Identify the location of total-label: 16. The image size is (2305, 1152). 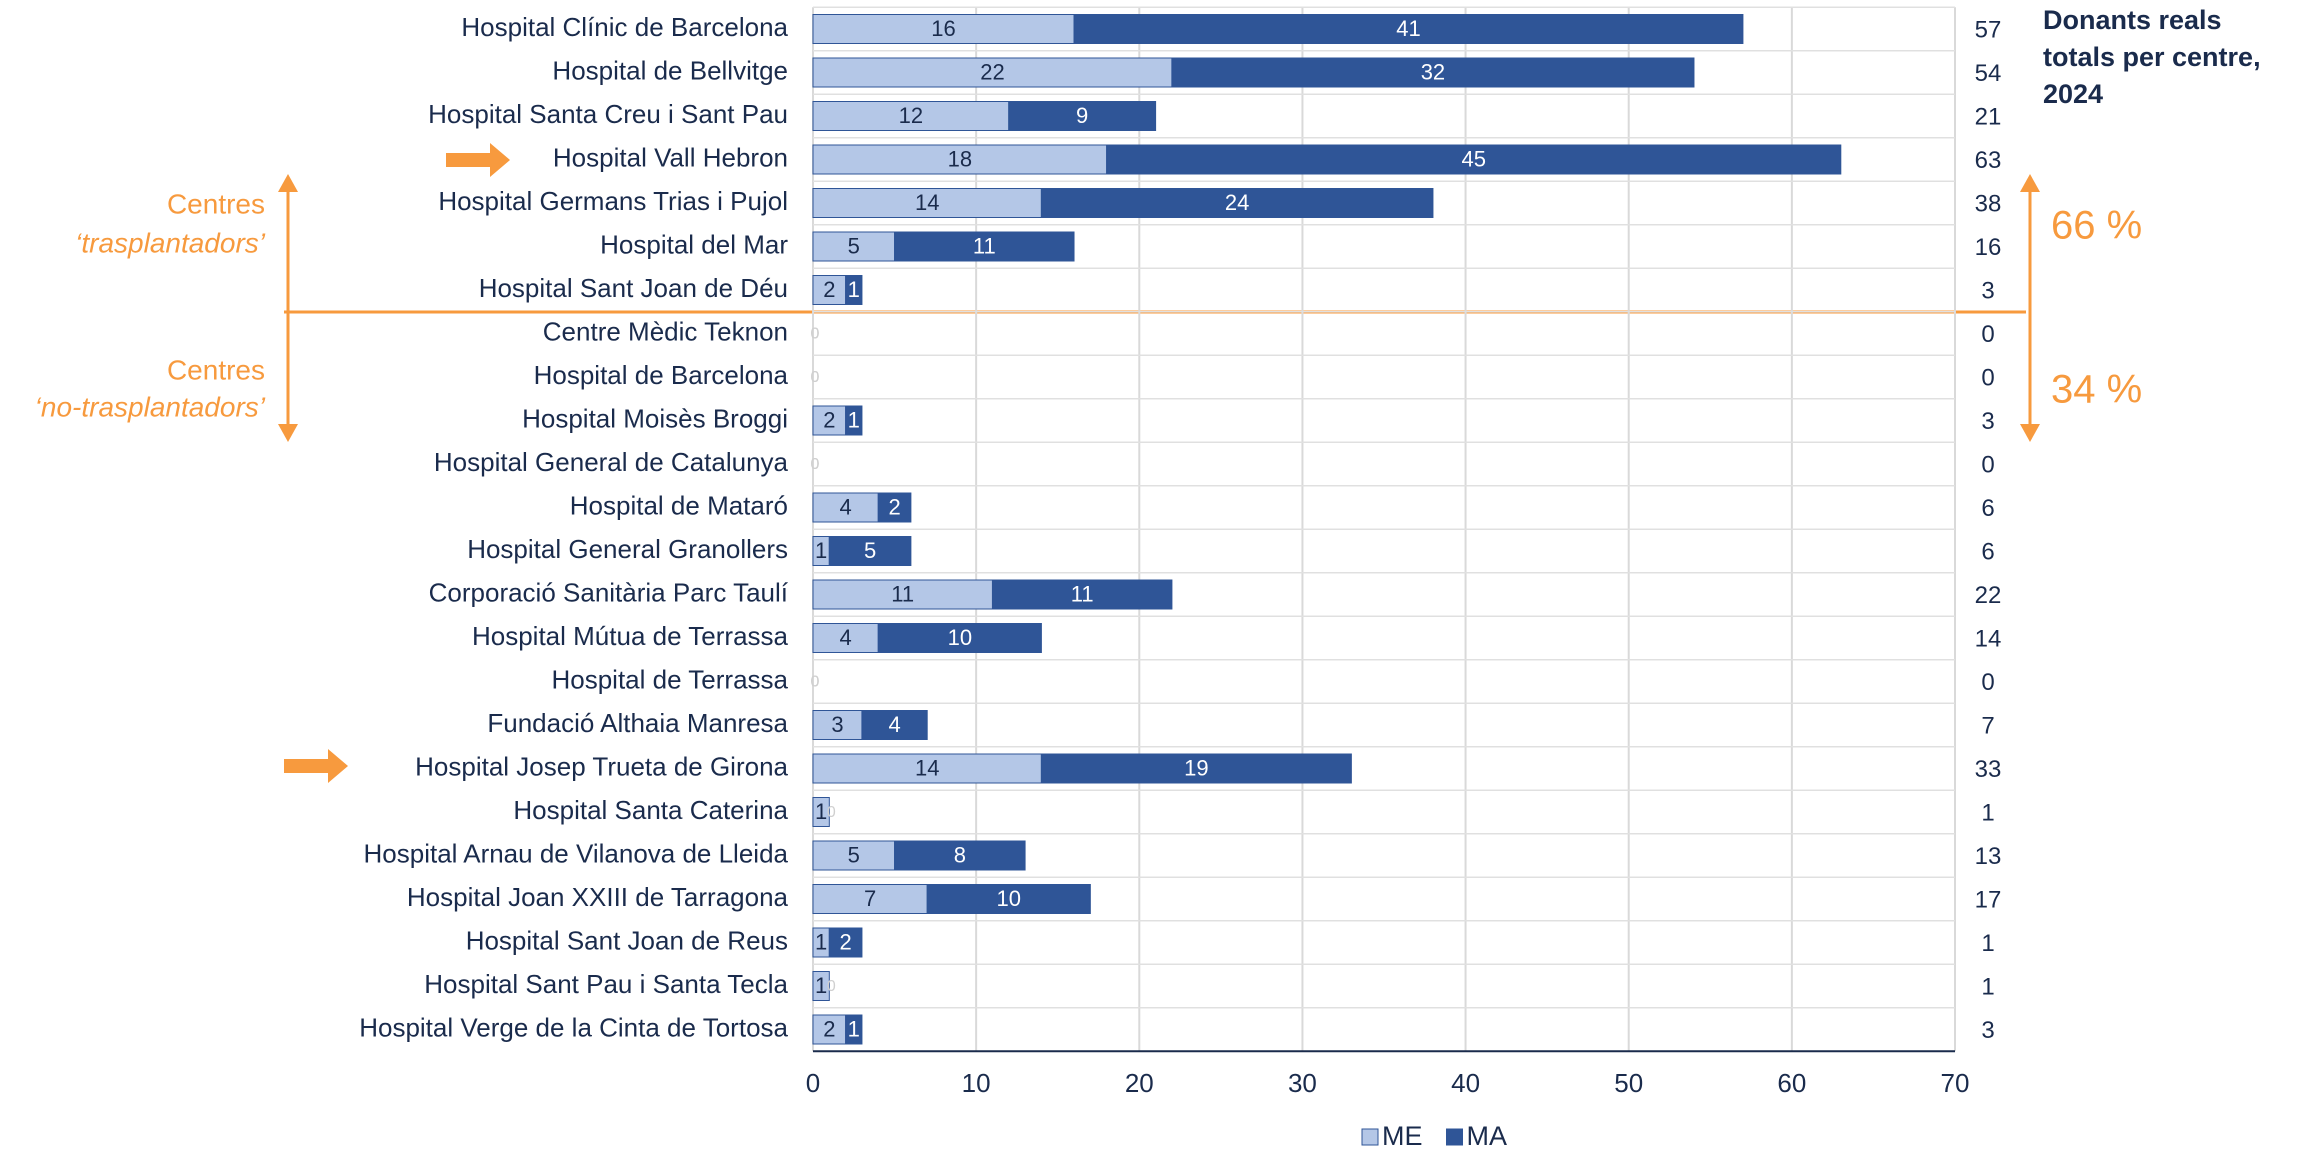
(1988, 247).